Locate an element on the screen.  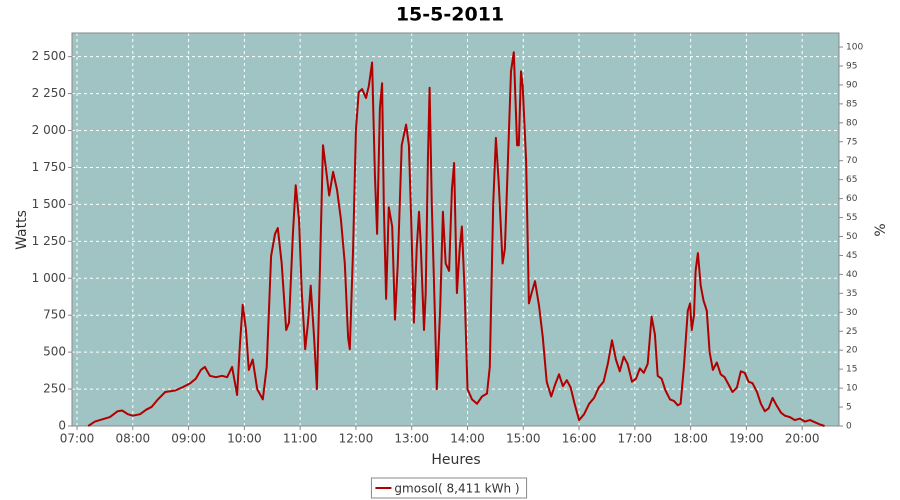
x-tick-label: 11:00 is located at coordinates (300, 439).